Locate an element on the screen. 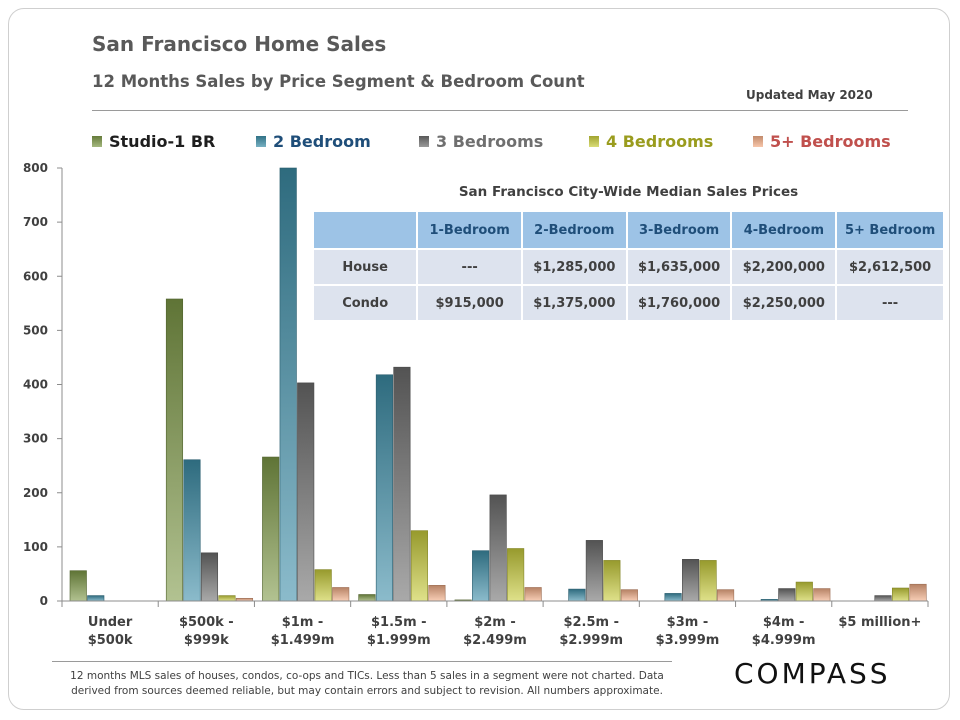 Image resolution: width=960 pixels, height=720 pixels. table-cell: $1,760,000 is located at coordinates (679, 303).